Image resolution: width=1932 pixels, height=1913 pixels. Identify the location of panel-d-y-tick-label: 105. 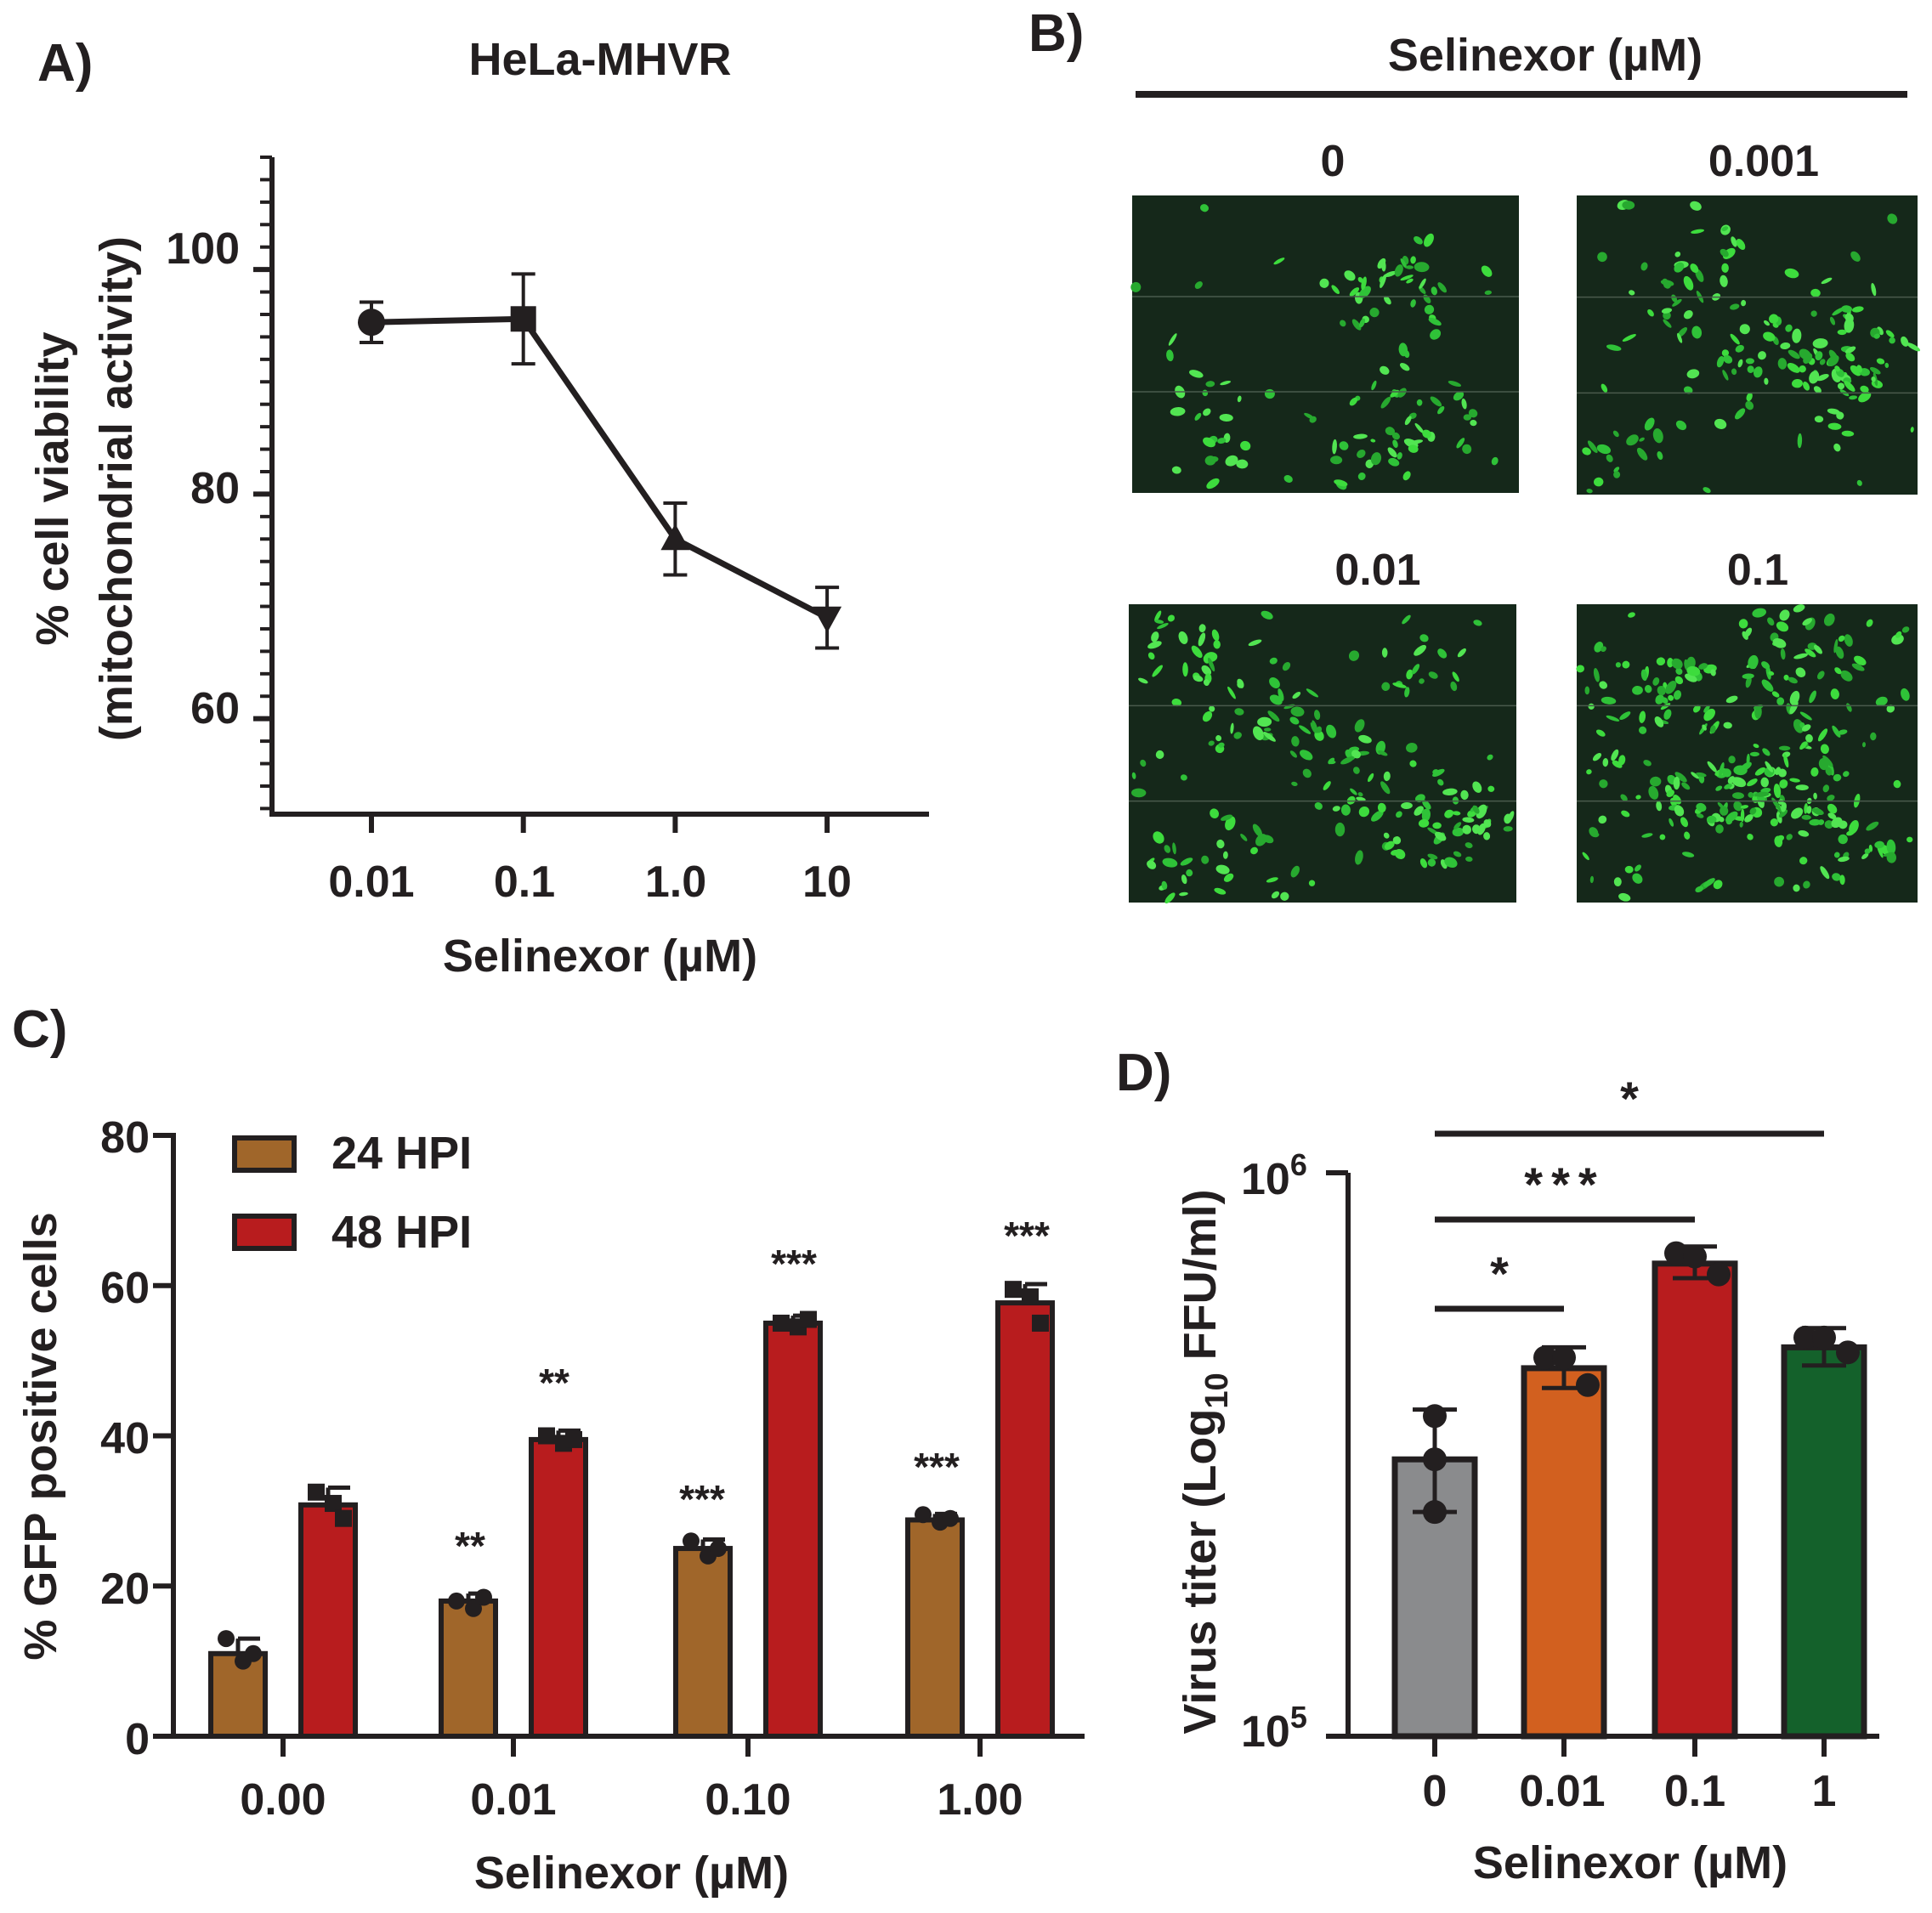
(1274, 1728).